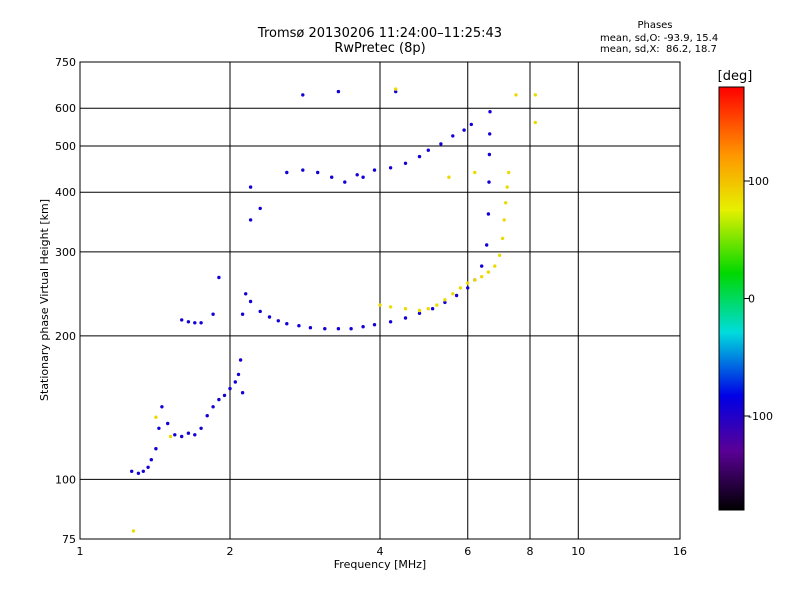 The height and width of the screenshot is (600, 800). What do you see at coordinates (80, 551) in the screenshot?
I see `x-tick-label: 1` at bounding box center [80, 551].